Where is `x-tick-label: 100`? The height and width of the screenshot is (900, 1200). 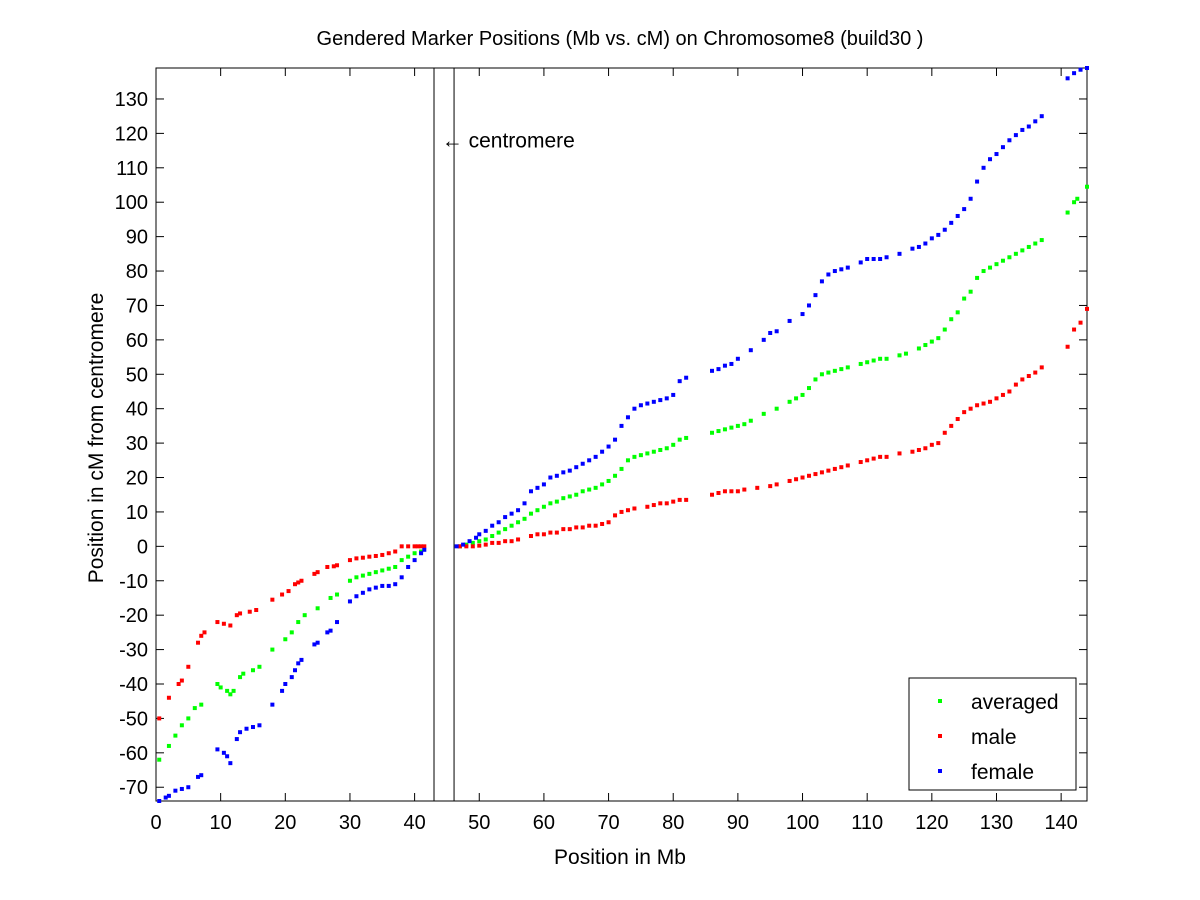
x-tick-label: 100 is located at coordinates (802, 823).